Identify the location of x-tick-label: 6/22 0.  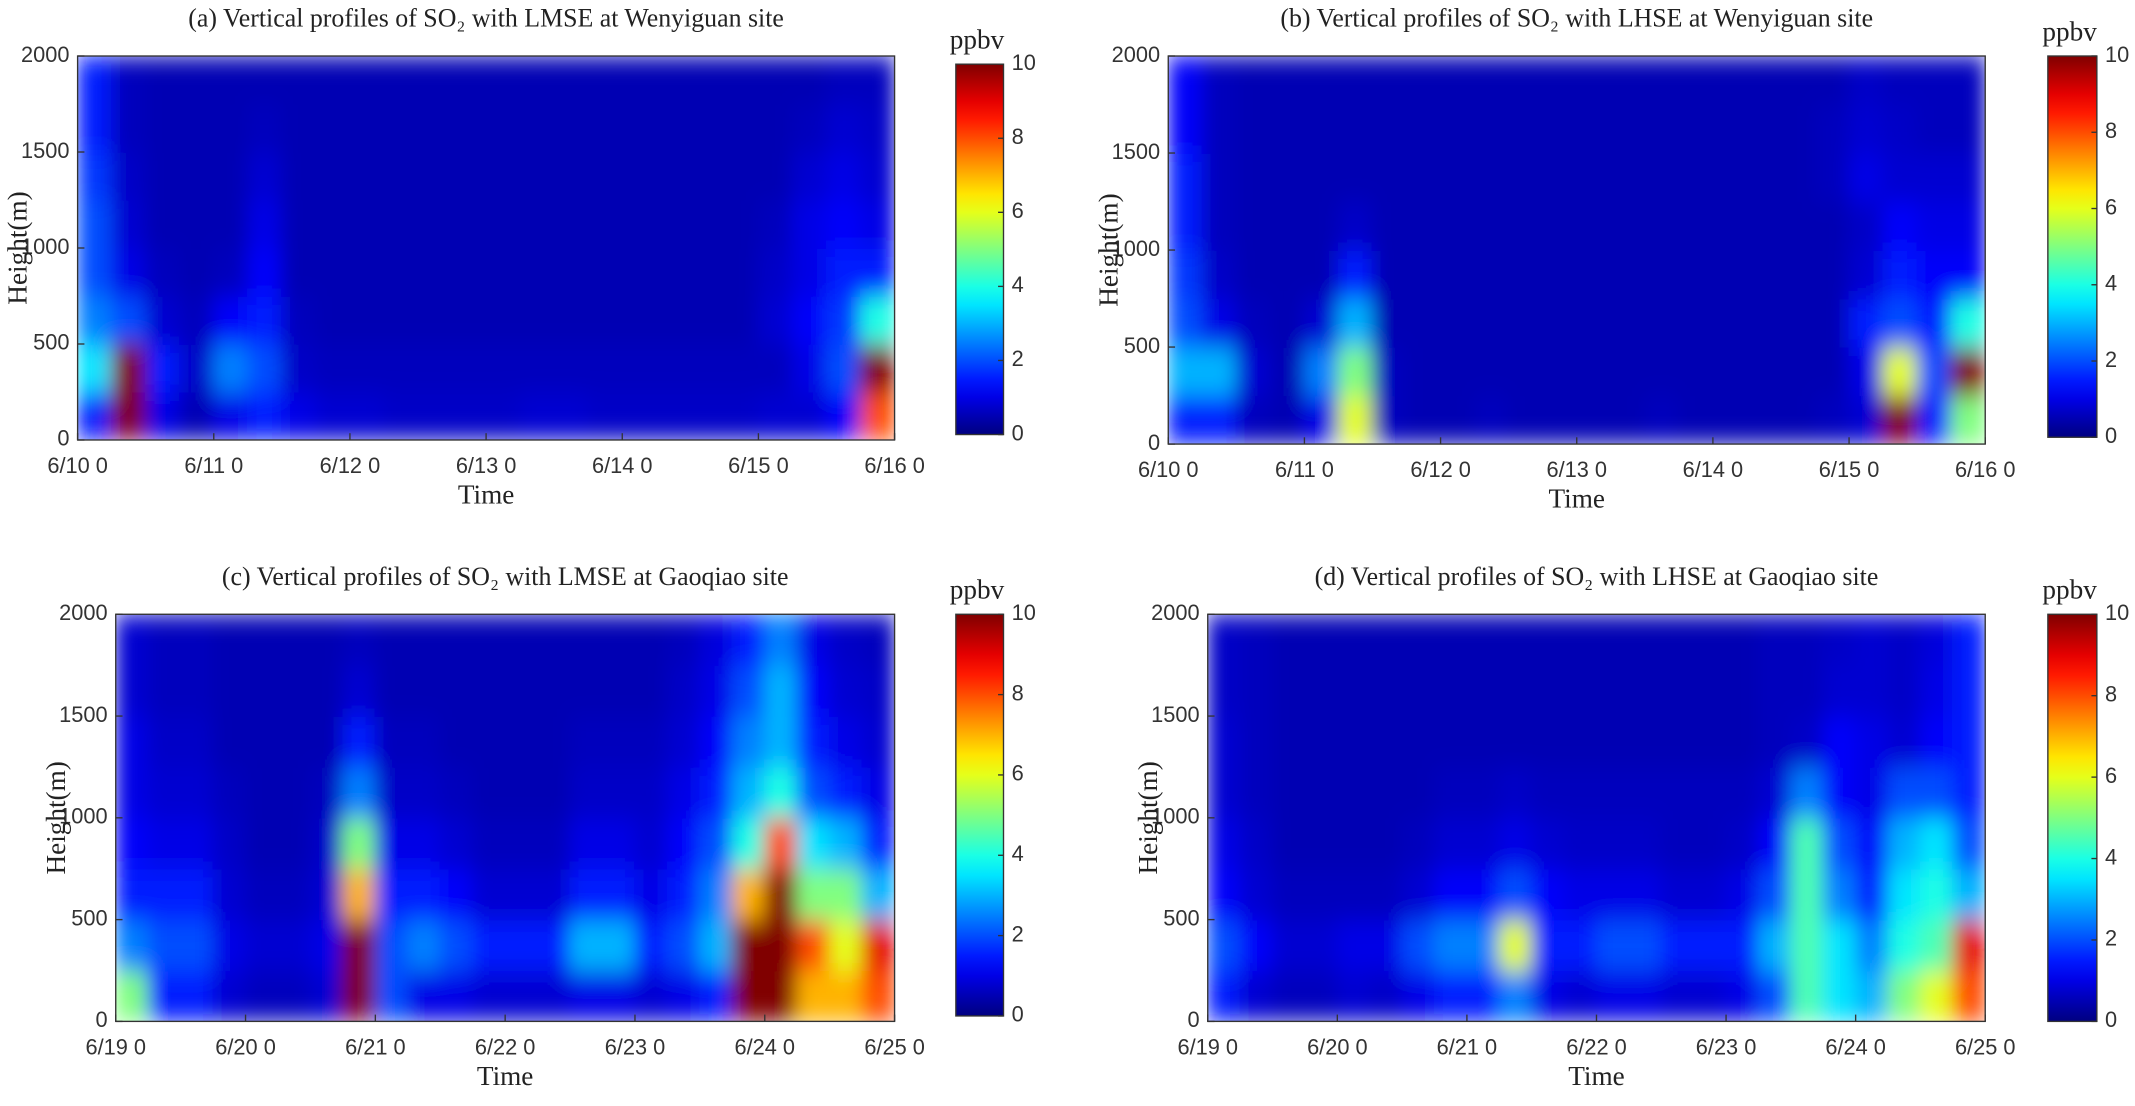
(1596, 1046).